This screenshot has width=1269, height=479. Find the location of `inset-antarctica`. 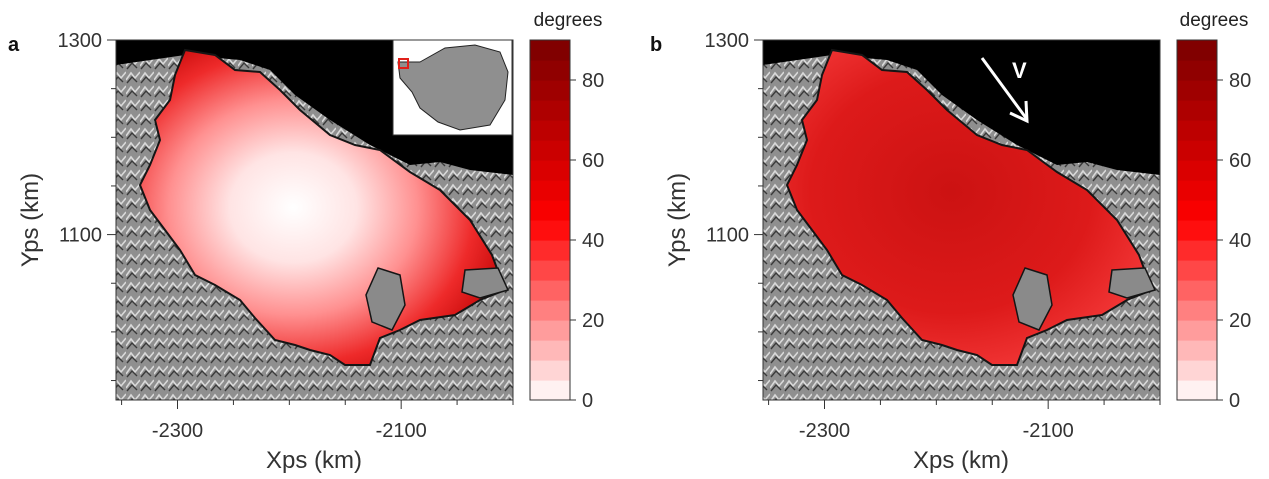

inset-antarctica is located at coordinates (453, 87).